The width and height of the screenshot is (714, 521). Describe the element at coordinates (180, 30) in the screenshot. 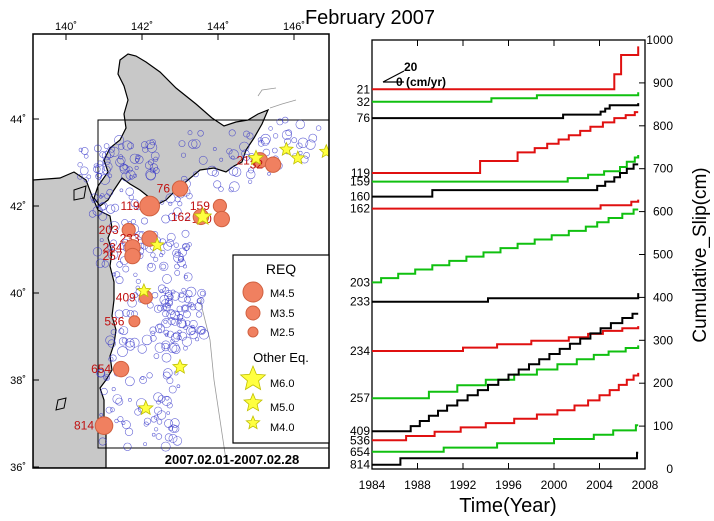

I see `lon-tick-labels: 140˚ 142˚ 144˚ 146˚` at that location.